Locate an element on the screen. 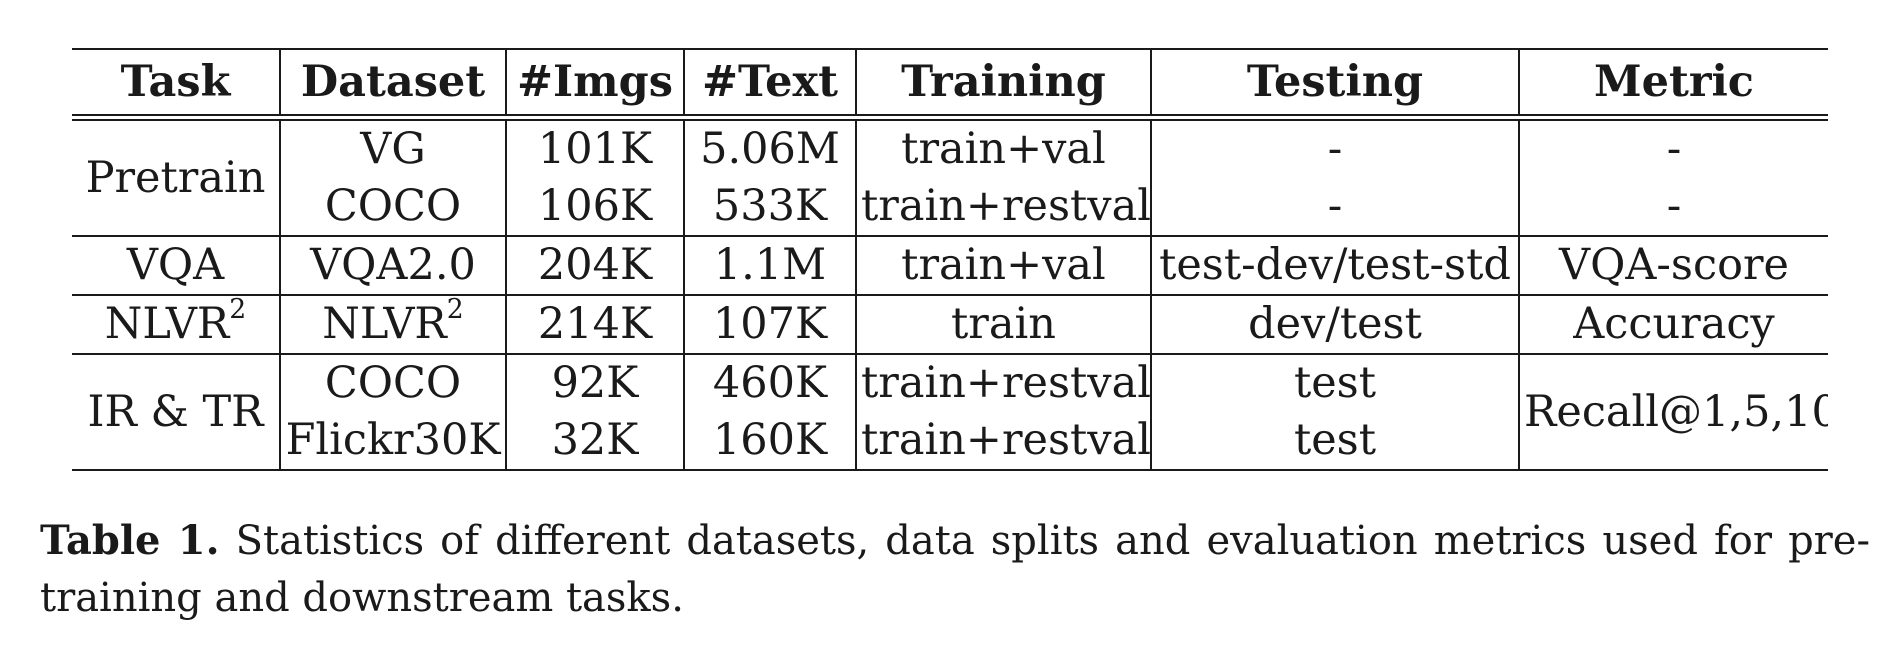 The width and height of the screenshot is (1901, 666). text-cell: 5.06M is located at coordinates (769, 147).